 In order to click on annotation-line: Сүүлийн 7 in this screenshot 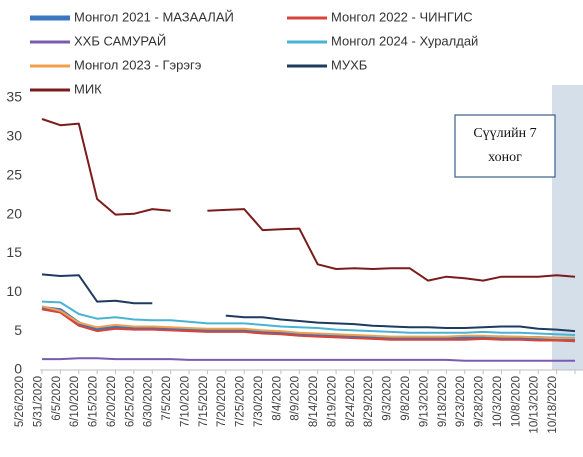, I will do `click(504, 133)`.